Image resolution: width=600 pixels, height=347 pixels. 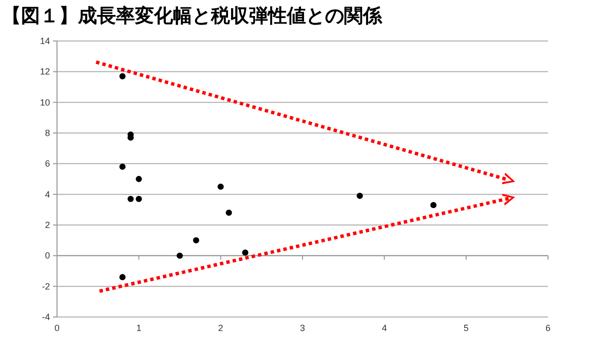 I want to click on x-tick-label: 3, so click(x=303, y=328).